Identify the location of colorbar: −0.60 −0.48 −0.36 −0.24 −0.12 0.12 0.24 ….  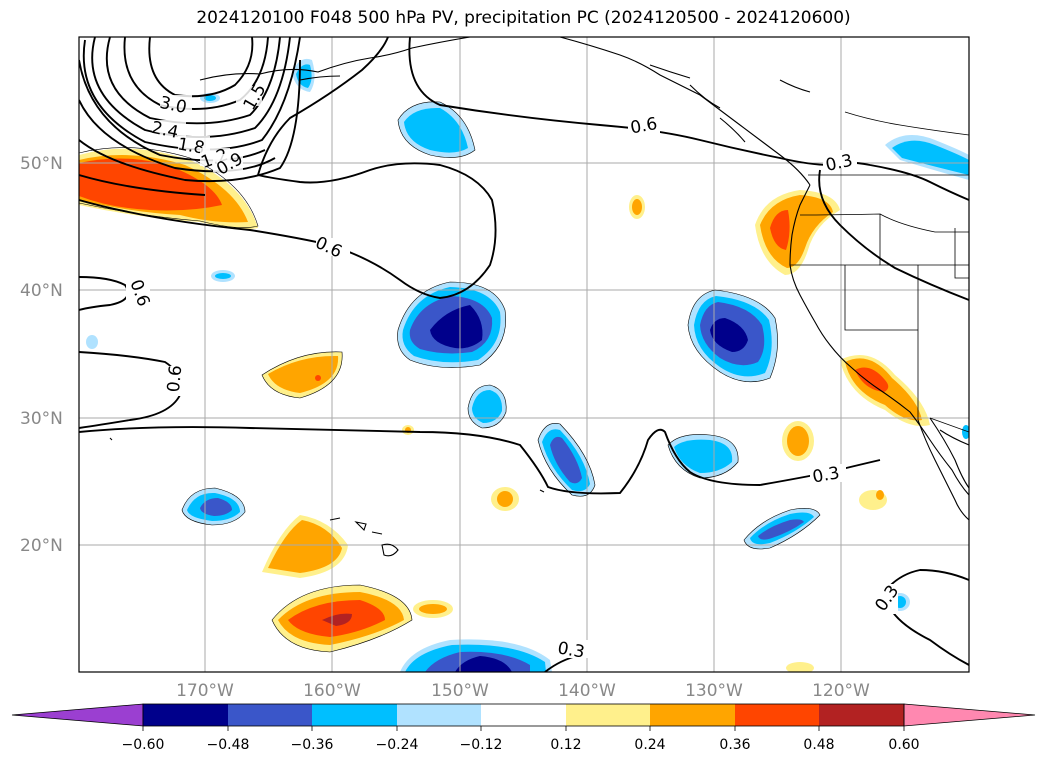
(523, 728).